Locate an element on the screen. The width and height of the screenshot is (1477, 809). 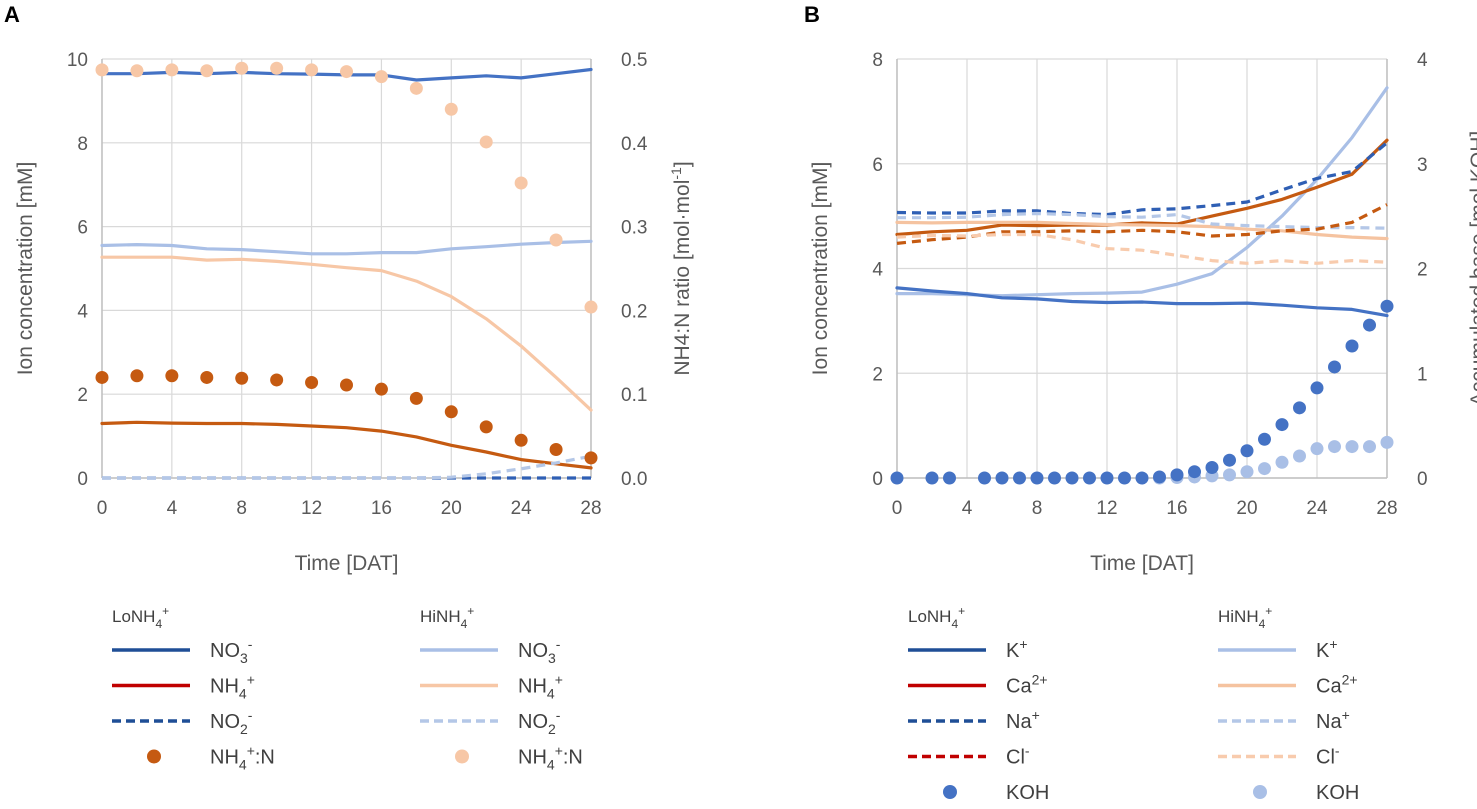
legend-label: NH4+ is located at coordinates (540, 687).